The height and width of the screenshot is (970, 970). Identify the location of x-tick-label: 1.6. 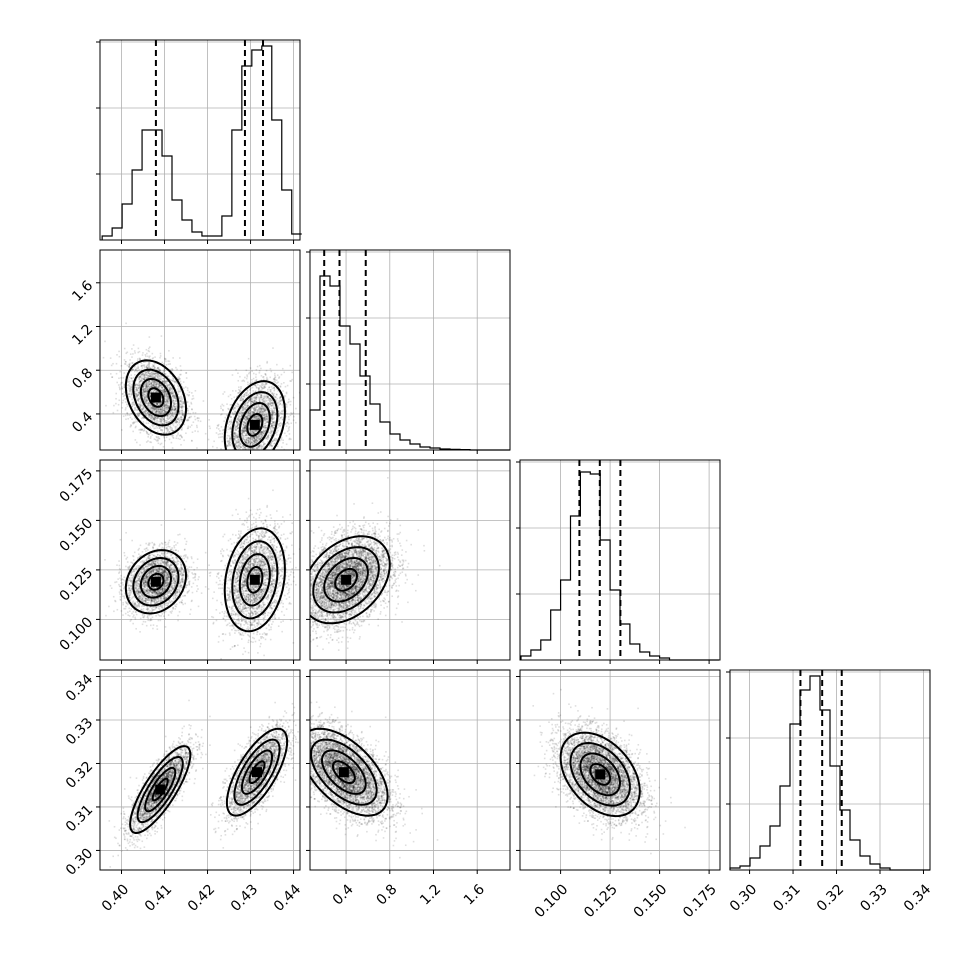
(474, 894).